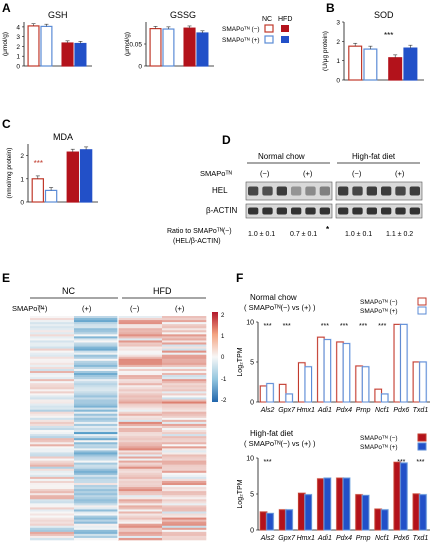  Describe the element at coordinates (267, 538) in the screenshot. I see `x-tick-label: Als2` at that location.